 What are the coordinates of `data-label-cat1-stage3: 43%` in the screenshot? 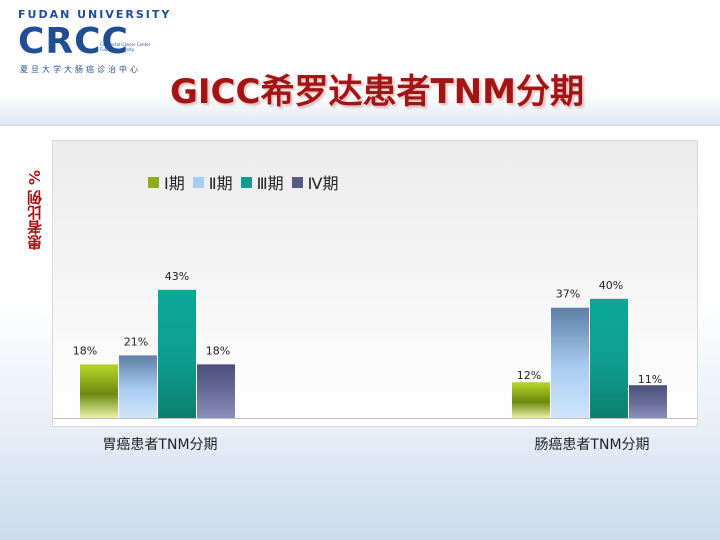 It's located at (177, 276).